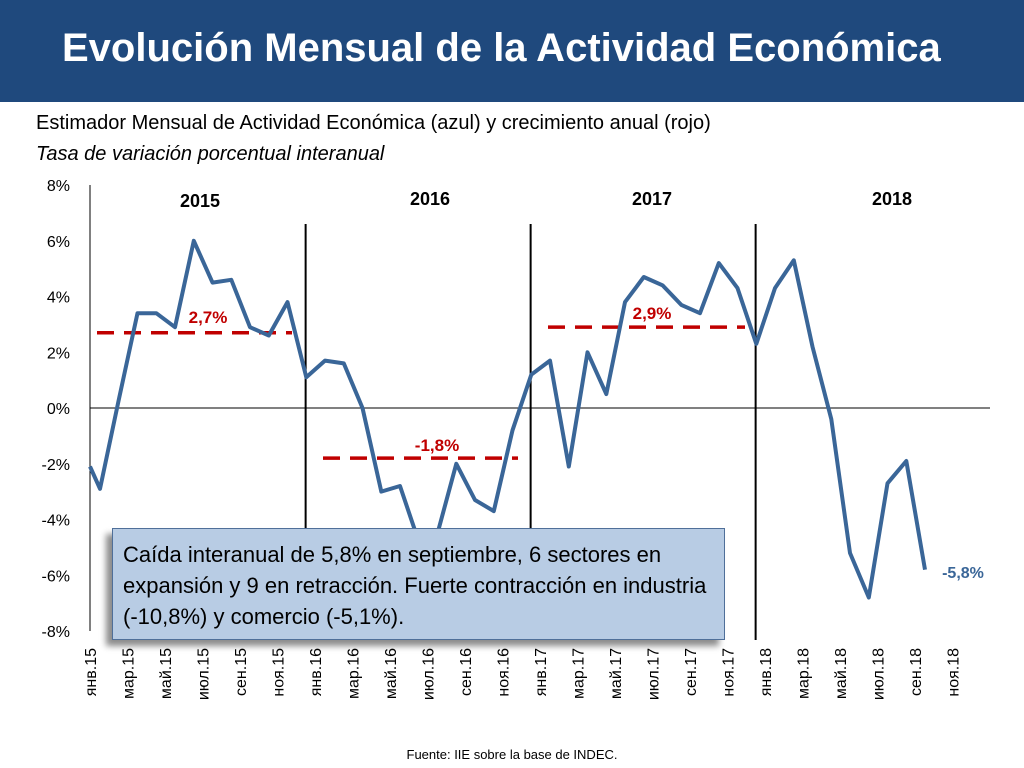 This screenshot has height=768, width=1024. I want to click on x-tick-label: янв.17, so click(541, 672).